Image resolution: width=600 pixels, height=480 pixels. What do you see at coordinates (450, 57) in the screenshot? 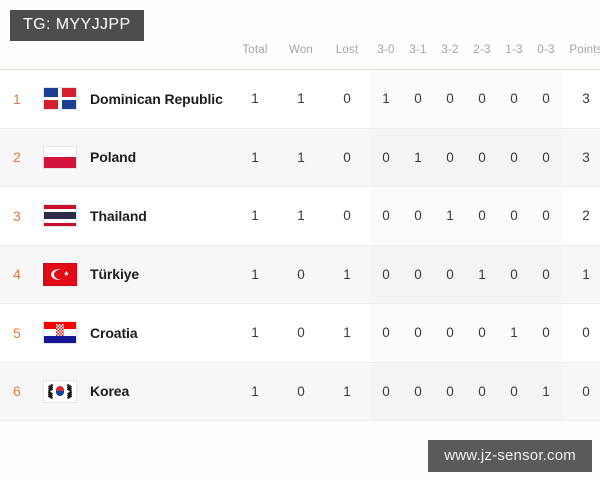
I see `column-header-3-2: 3-2` at bounding box center [450, 57].